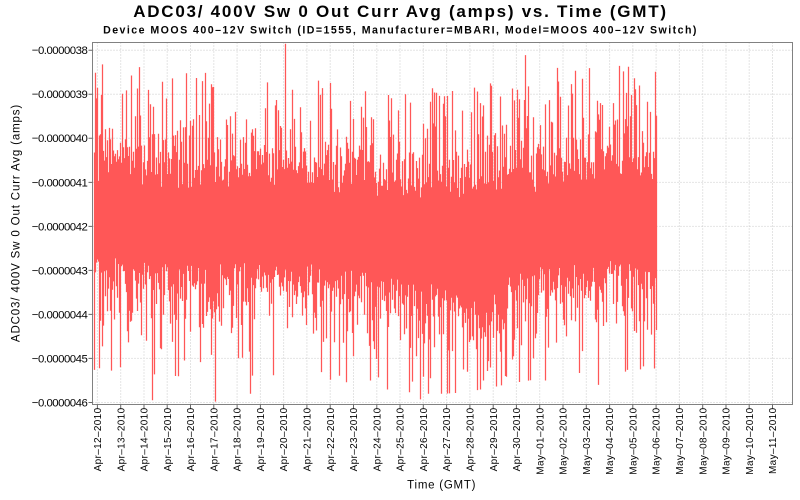 The image size is (800, 500). Describe the element at coordinates (424, 439) in the screenshot. I see `svg-text: Apr–26–2010` at that location.